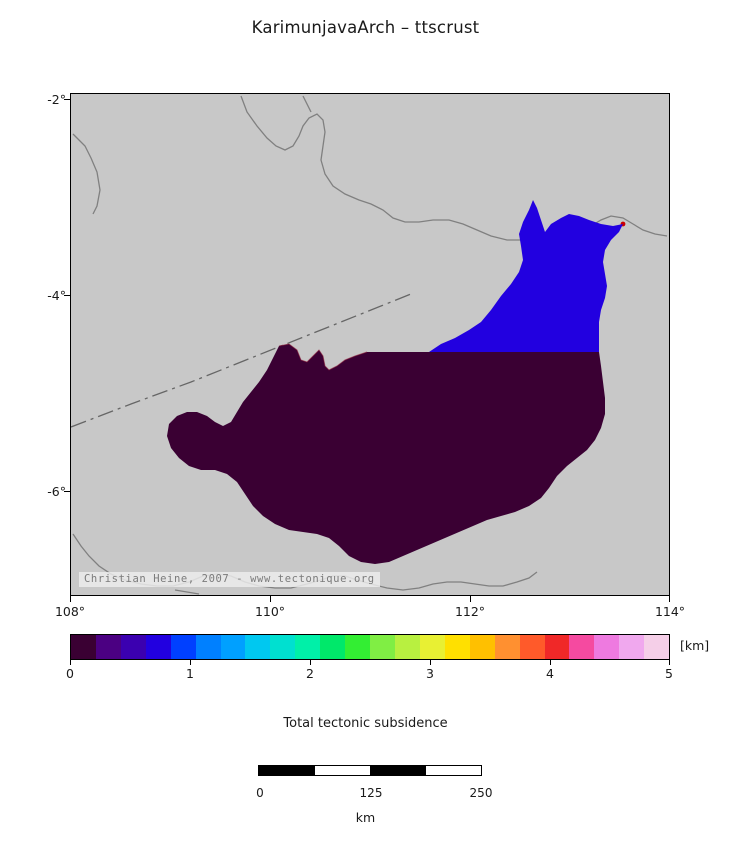  Describe the element at coordinates (241, 360) in the screenshot. I see `tectonic-lineament` at that location.